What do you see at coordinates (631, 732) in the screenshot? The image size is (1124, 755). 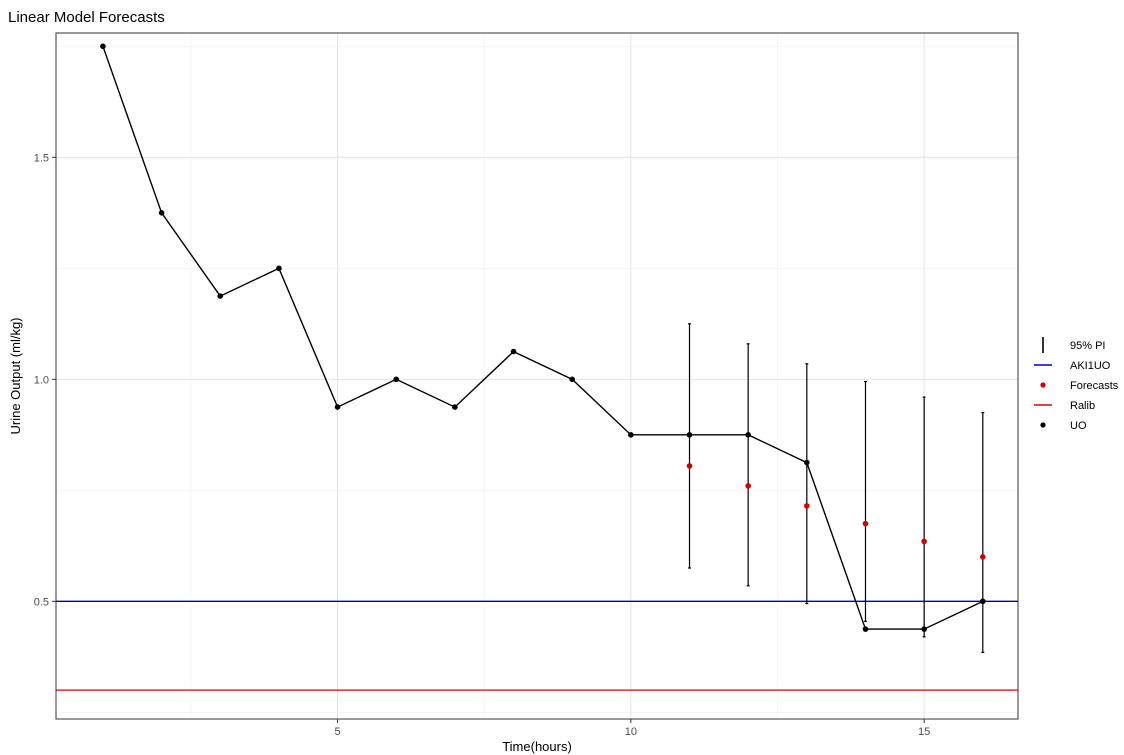 I see `x-tick-label: 10` at bounding box center [631, 732].